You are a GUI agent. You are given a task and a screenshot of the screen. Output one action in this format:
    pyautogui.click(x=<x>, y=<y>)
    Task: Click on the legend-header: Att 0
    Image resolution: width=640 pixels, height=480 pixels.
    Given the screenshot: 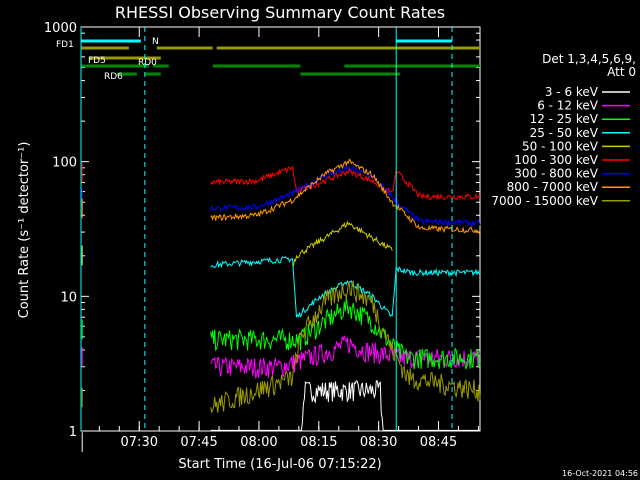 What is the action you would take?
    pyautogui.click(x=621, y=72)
    